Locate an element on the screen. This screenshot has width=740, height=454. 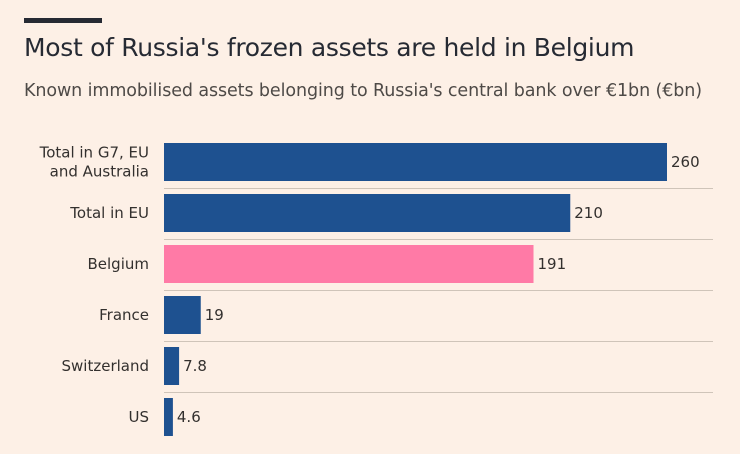
category-label: Total in EU is located at coordinates (109, 213).